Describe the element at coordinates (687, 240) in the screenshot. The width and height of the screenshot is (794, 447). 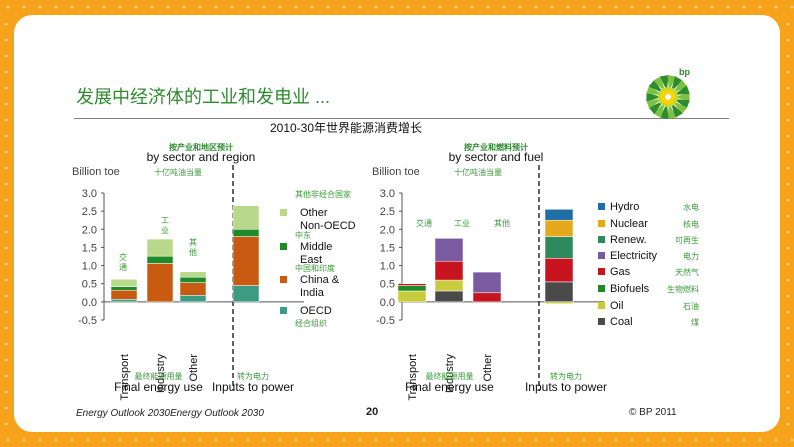
I see `legend-label-cn: 可再生` at that location.